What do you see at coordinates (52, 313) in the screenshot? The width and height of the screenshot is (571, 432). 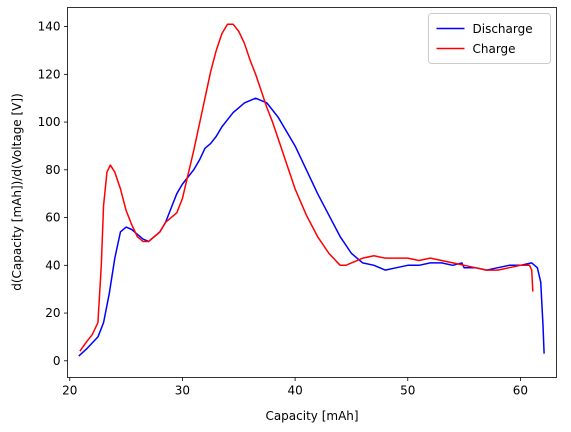 I see `y-tick-label: 20` at bounding box center [52, 313].